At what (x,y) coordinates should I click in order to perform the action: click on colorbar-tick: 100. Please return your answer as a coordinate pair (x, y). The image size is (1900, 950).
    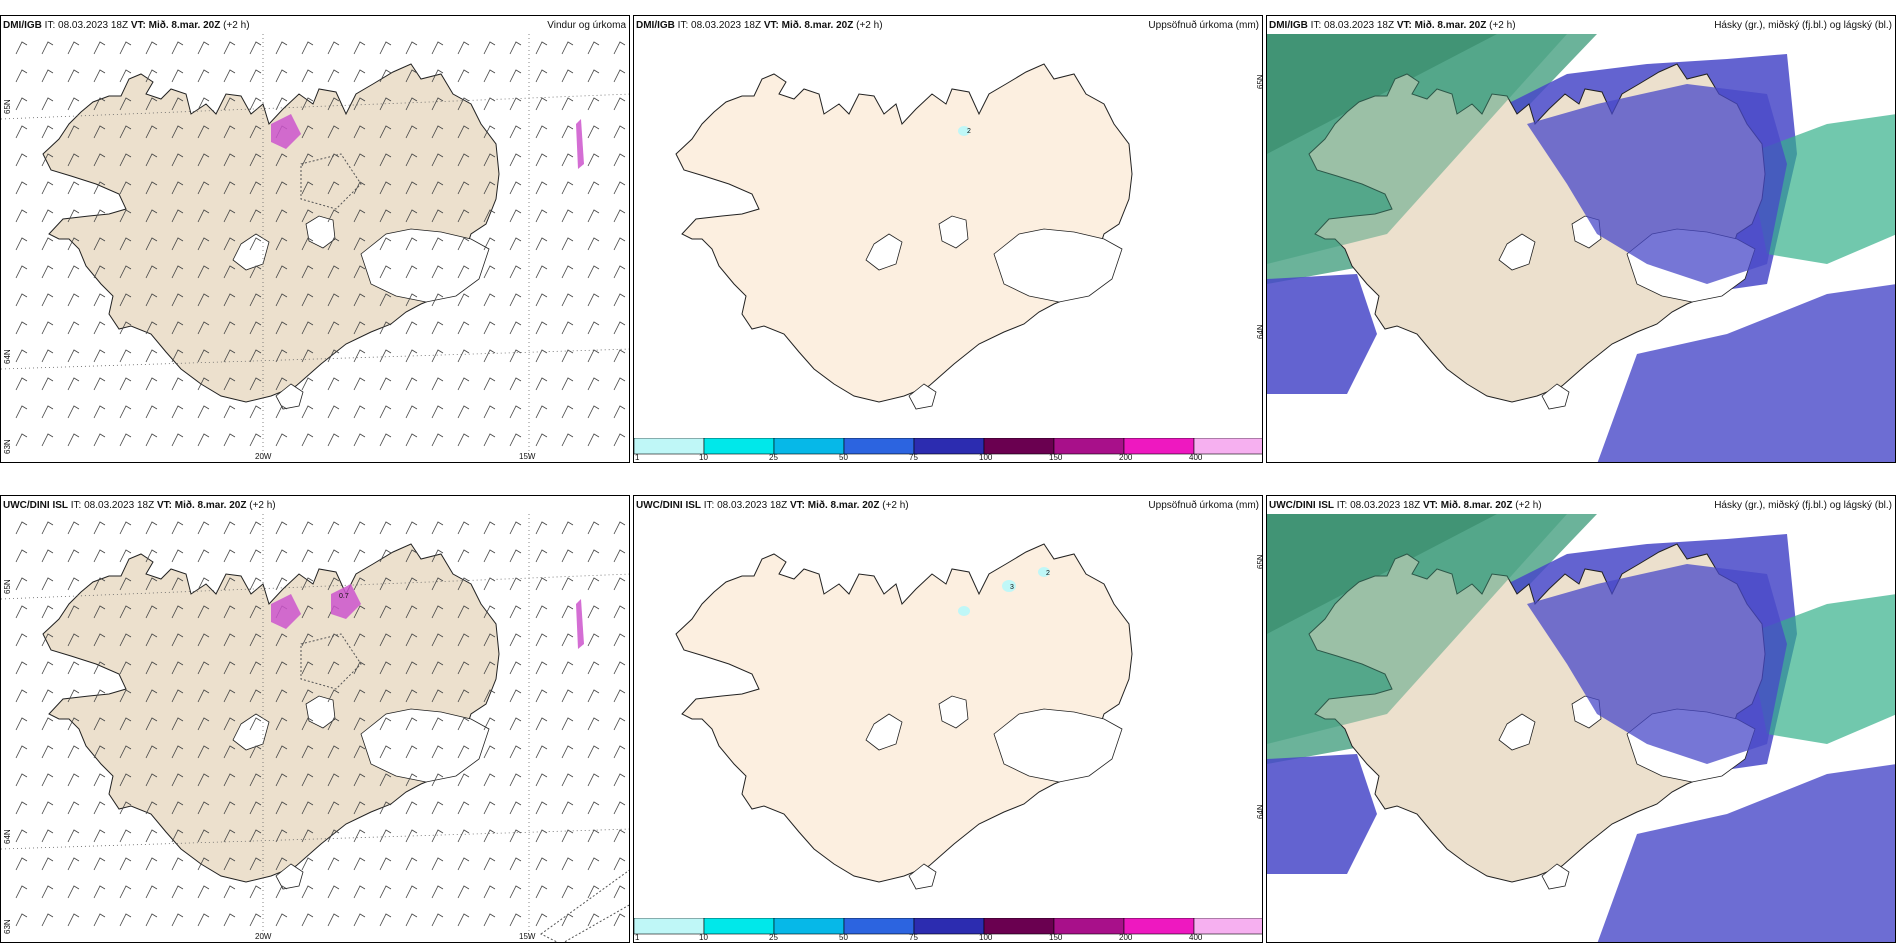
    Looking at the image, I should click on (986, 937).